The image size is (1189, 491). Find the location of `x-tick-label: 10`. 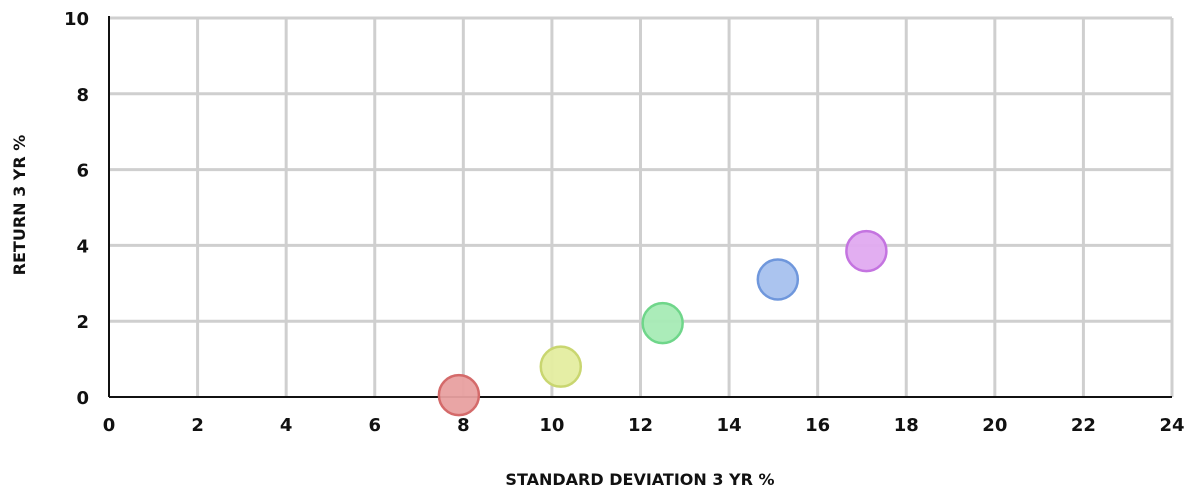

x-tick-label: 10 is located at coordinates (551, 425).